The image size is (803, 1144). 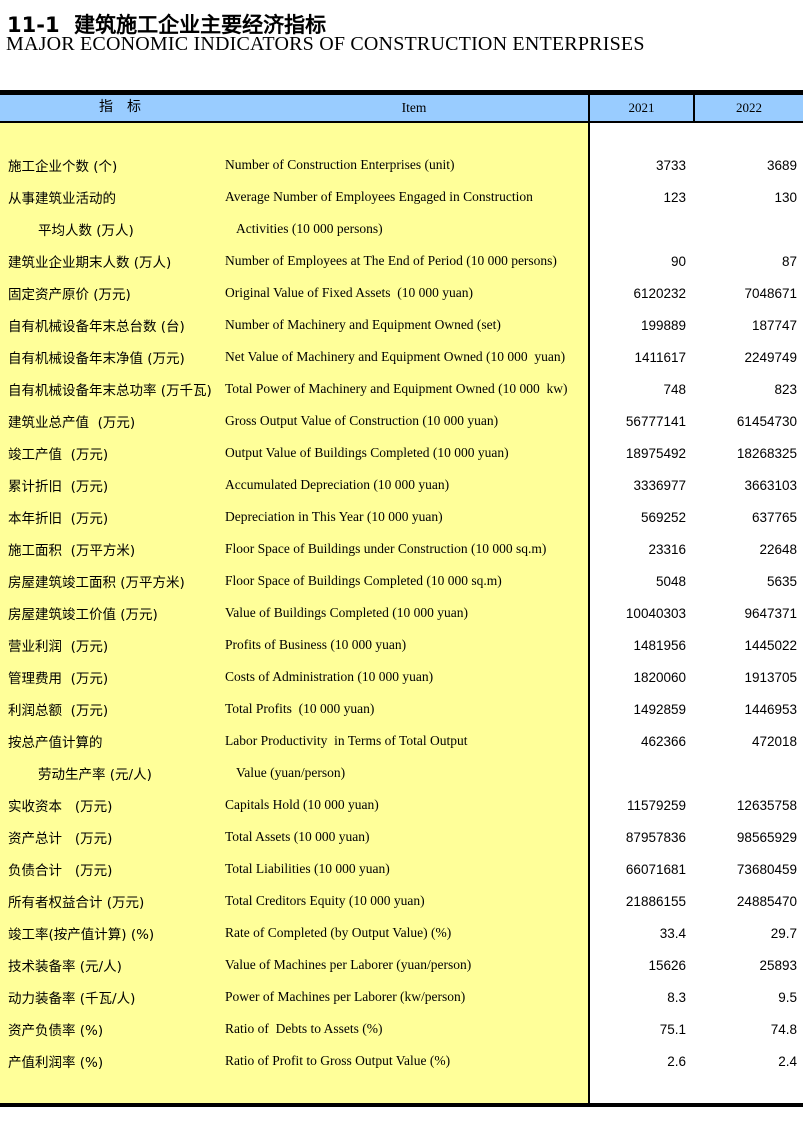 What do you see at coordinates (120, 107) in the screenshot?
I see `header-indicator-zh: 指 标` at bounding box center [120, 107].